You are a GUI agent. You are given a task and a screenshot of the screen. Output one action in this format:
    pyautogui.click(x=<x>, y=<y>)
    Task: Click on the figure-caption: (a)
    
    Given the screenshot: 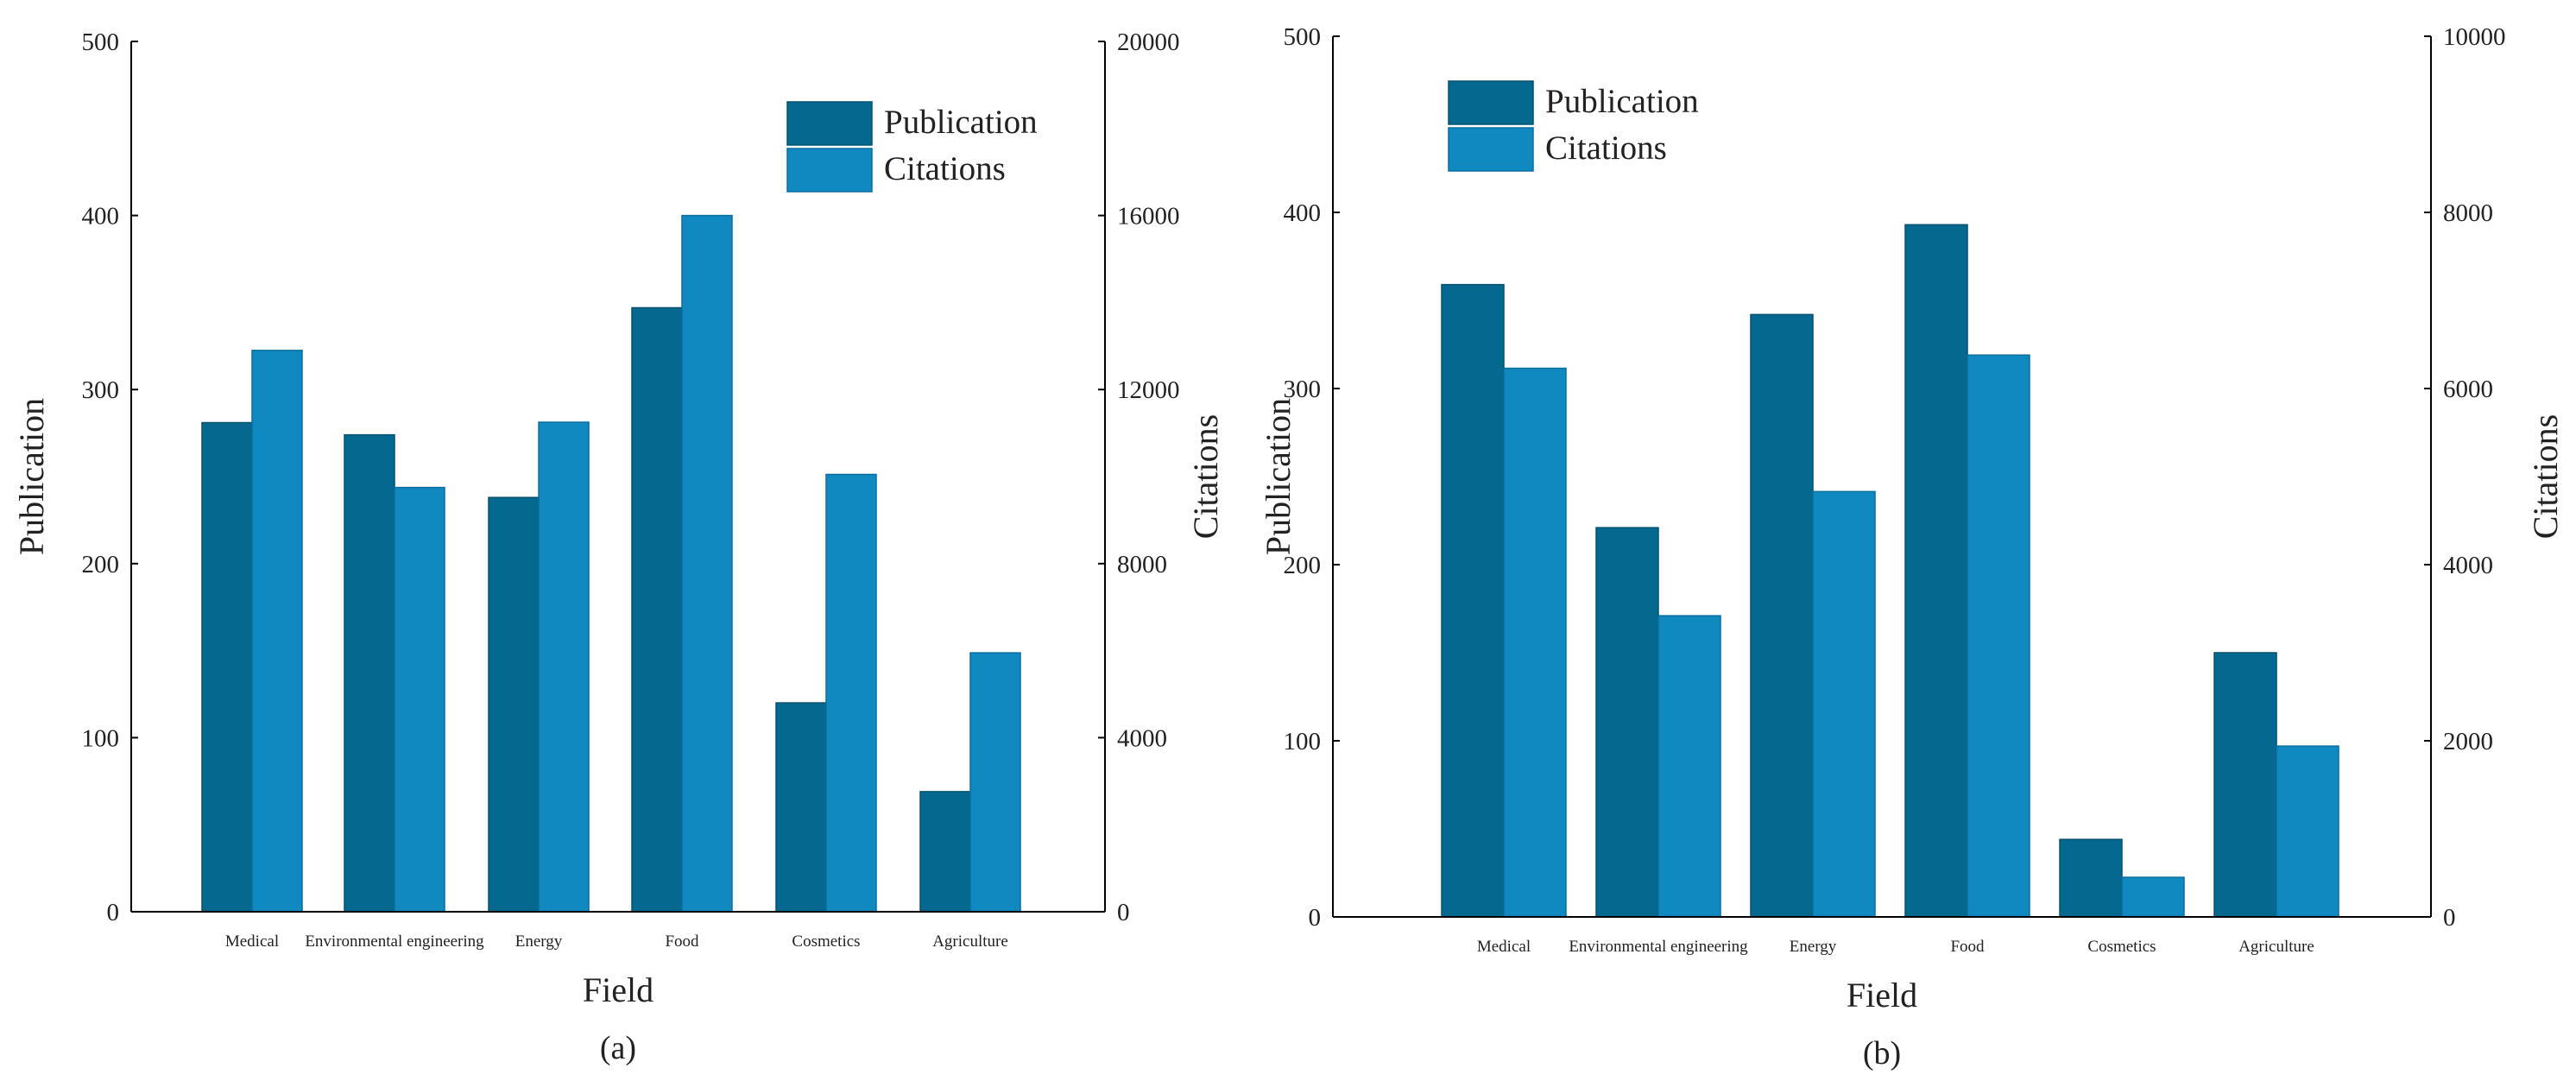 What is the action you would take?
    pyautogui.click(x=618, y=1048)
    